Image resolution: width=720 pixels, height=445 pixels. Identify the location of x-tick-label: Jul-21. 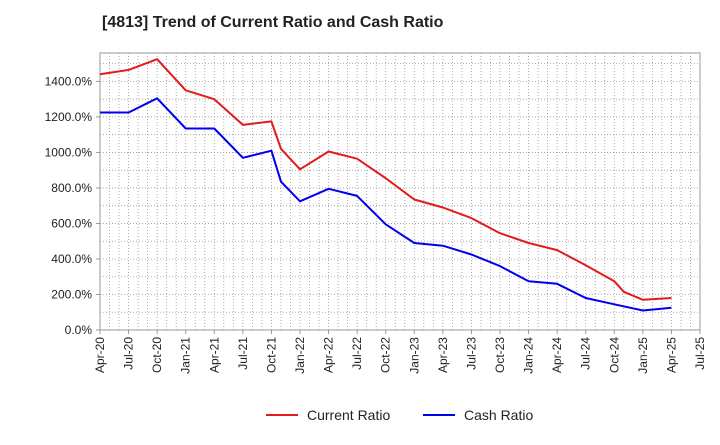
(243, 353).